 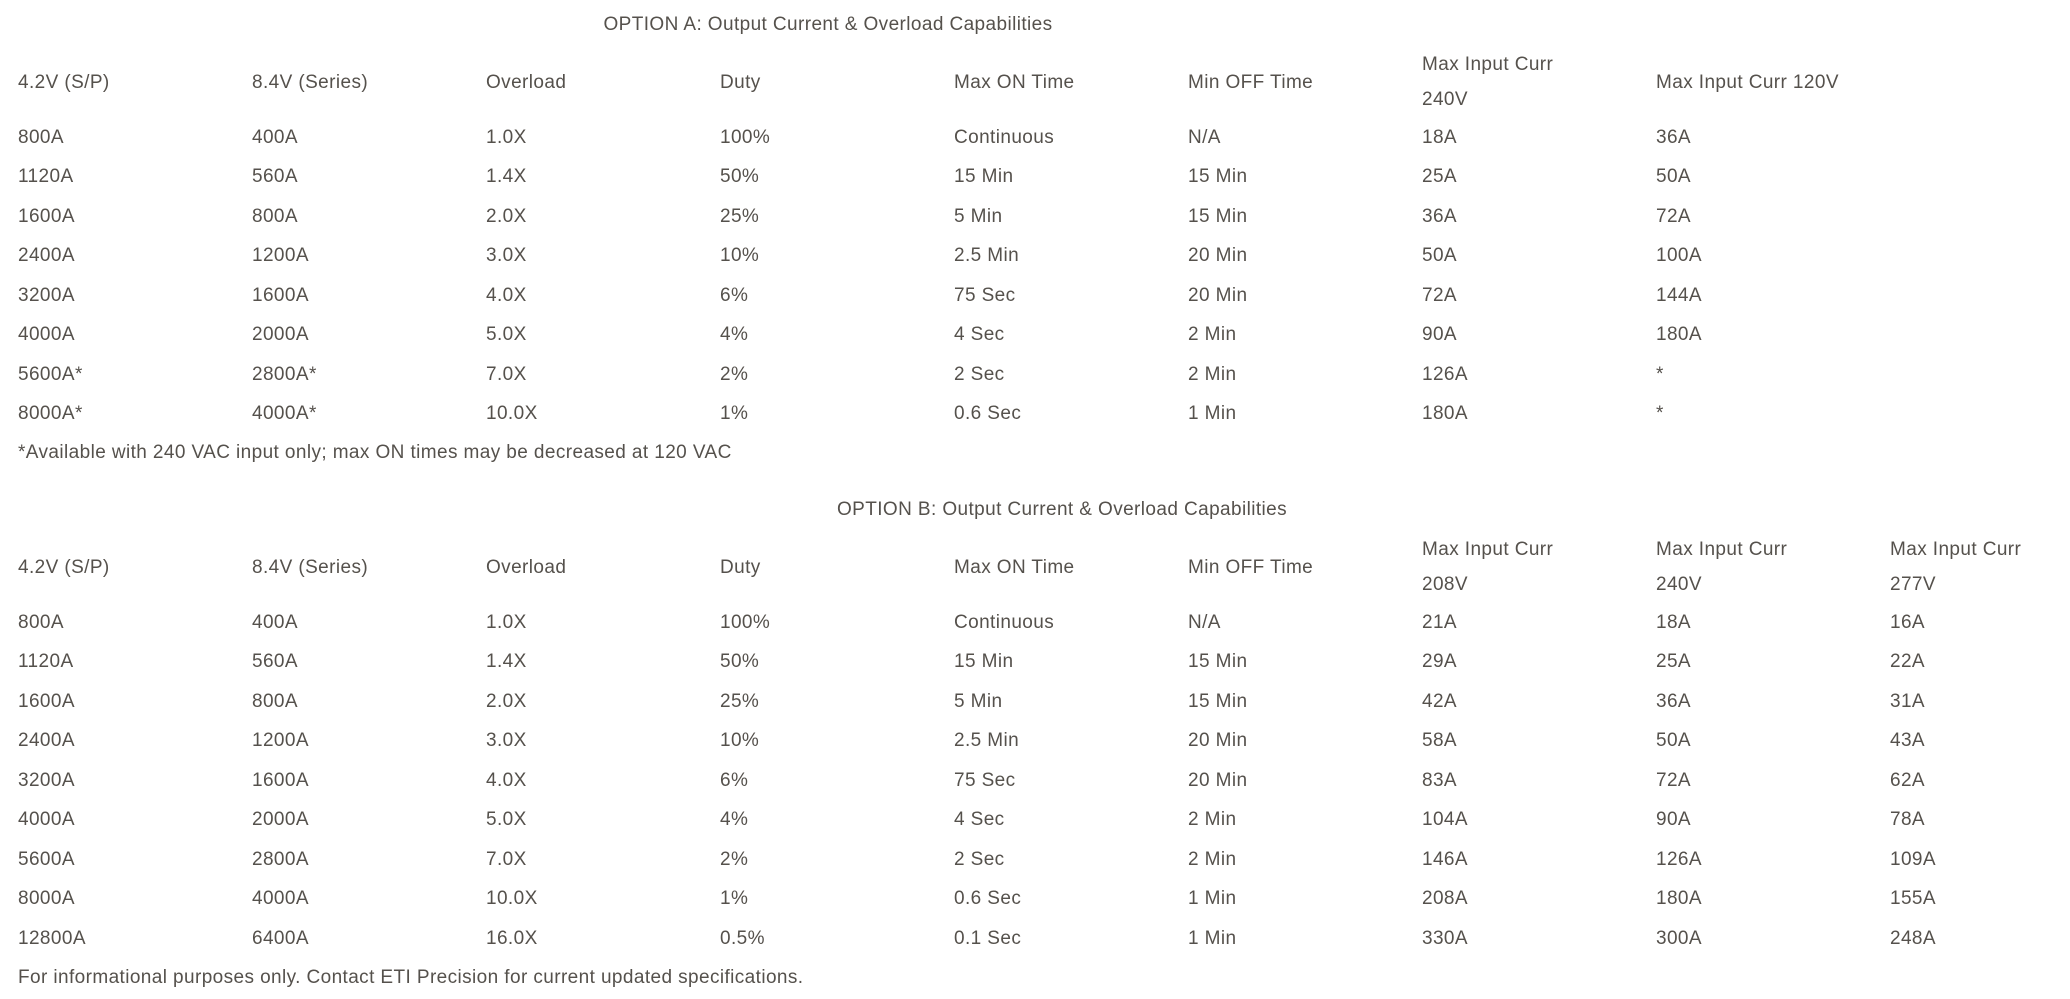 I want to click on table-cell: 5.0X, so click(x=506, y=820).